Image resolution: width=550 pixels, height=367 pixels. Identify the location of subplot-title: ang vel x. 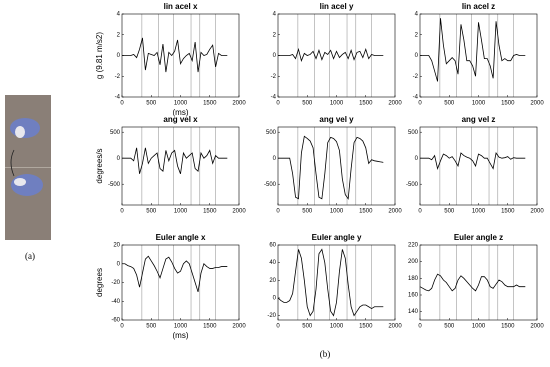
(180, 119).